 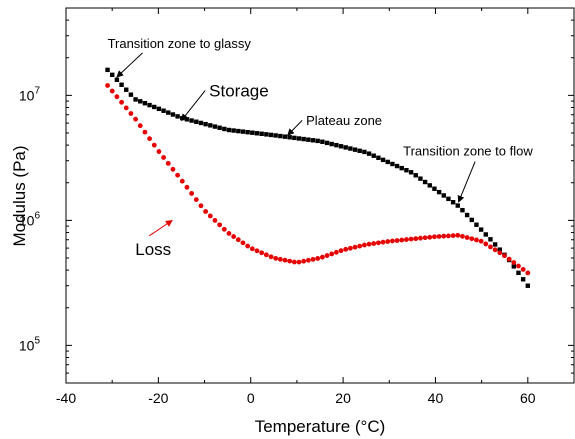 What do you see at coordinates (30, 94) in the screenshot?
I see `y-tick-label: 10⁷` at bounding box center [30, 94].